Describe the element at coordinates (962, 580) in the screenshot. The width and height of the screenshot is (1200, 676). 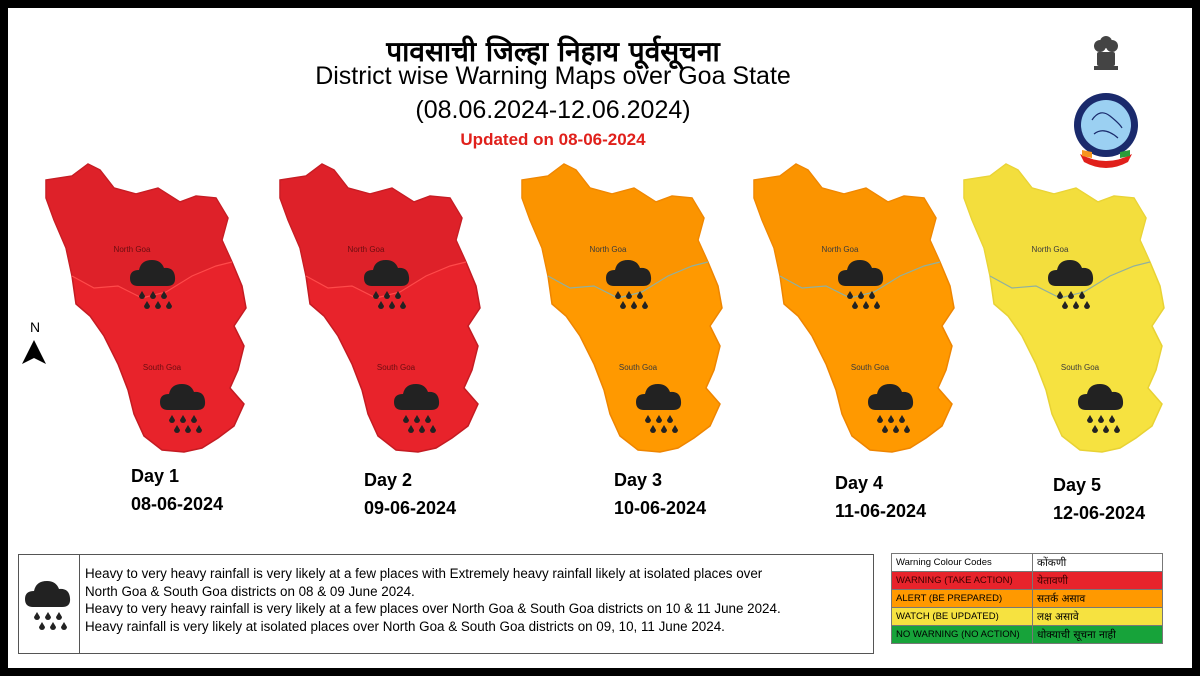
I see `code-label-en: WARNING (TAKE ACTION)` at that location.